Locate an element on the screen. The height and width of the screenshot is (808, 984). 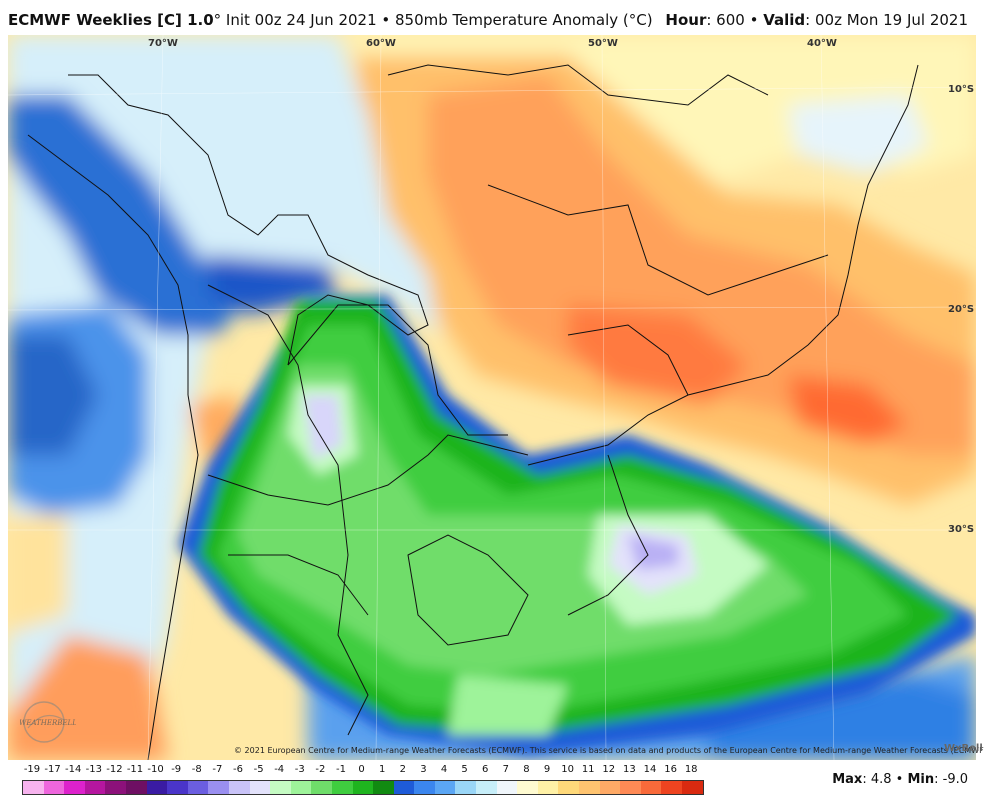
legend-tick-label: 1 is located at coordinates (382, 769).